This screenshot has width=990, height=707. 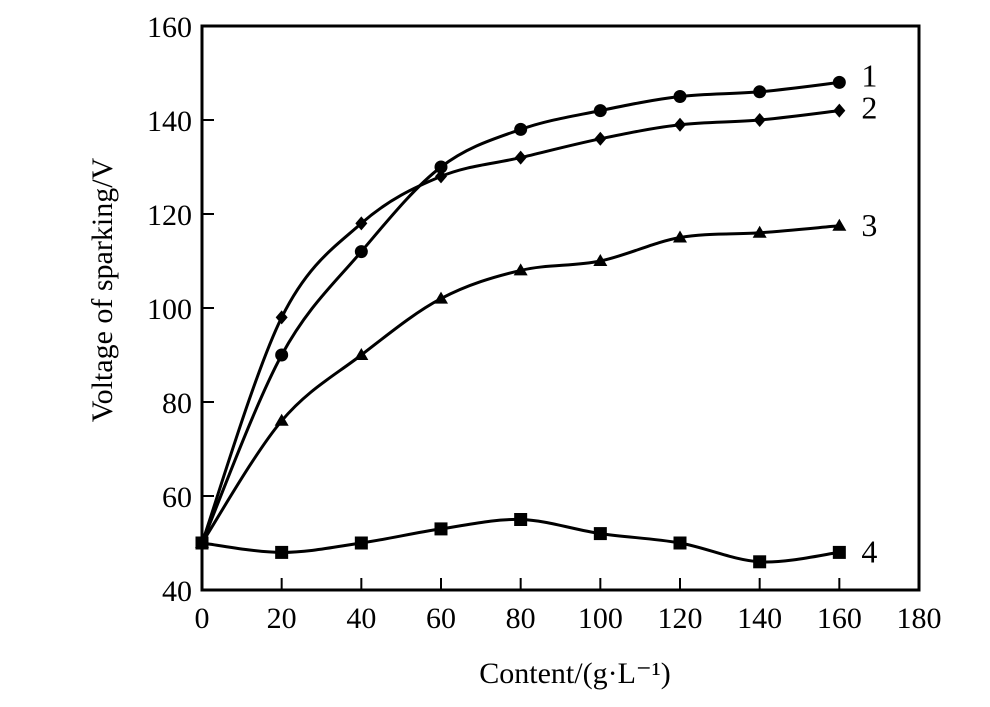 What do you see at coordinates (574, 673) in the screenshot?
I see `x-axis-title: Content/(g·L⁻¹)` at bounding box center [574, 673].